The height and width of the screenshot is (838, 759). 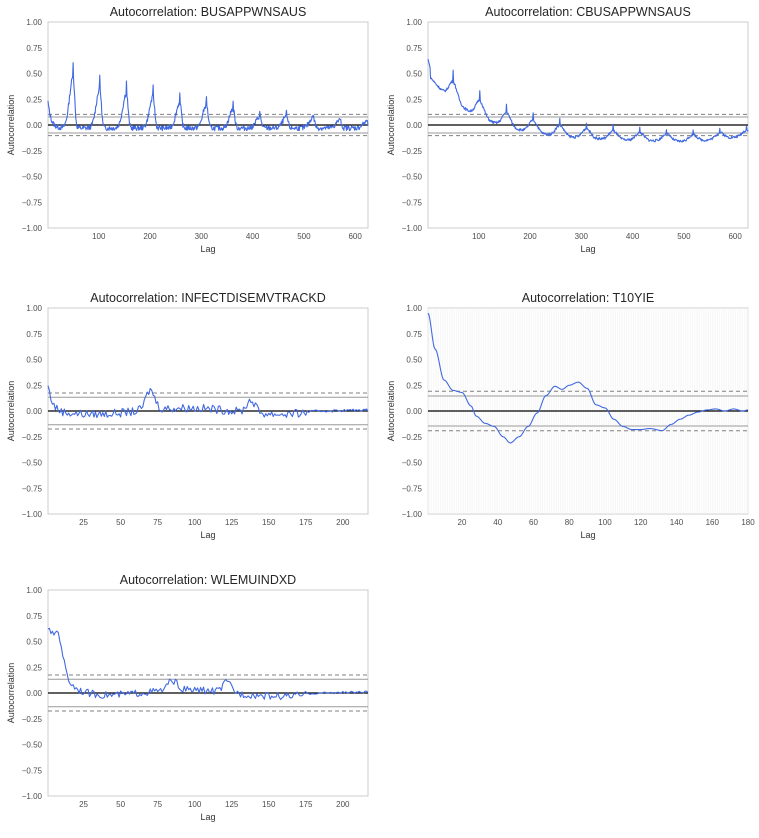 What do you see at coordinates (497, 522) in the screenshot?
I see `x-tick-label: 40` at bounding box center [497, 522].